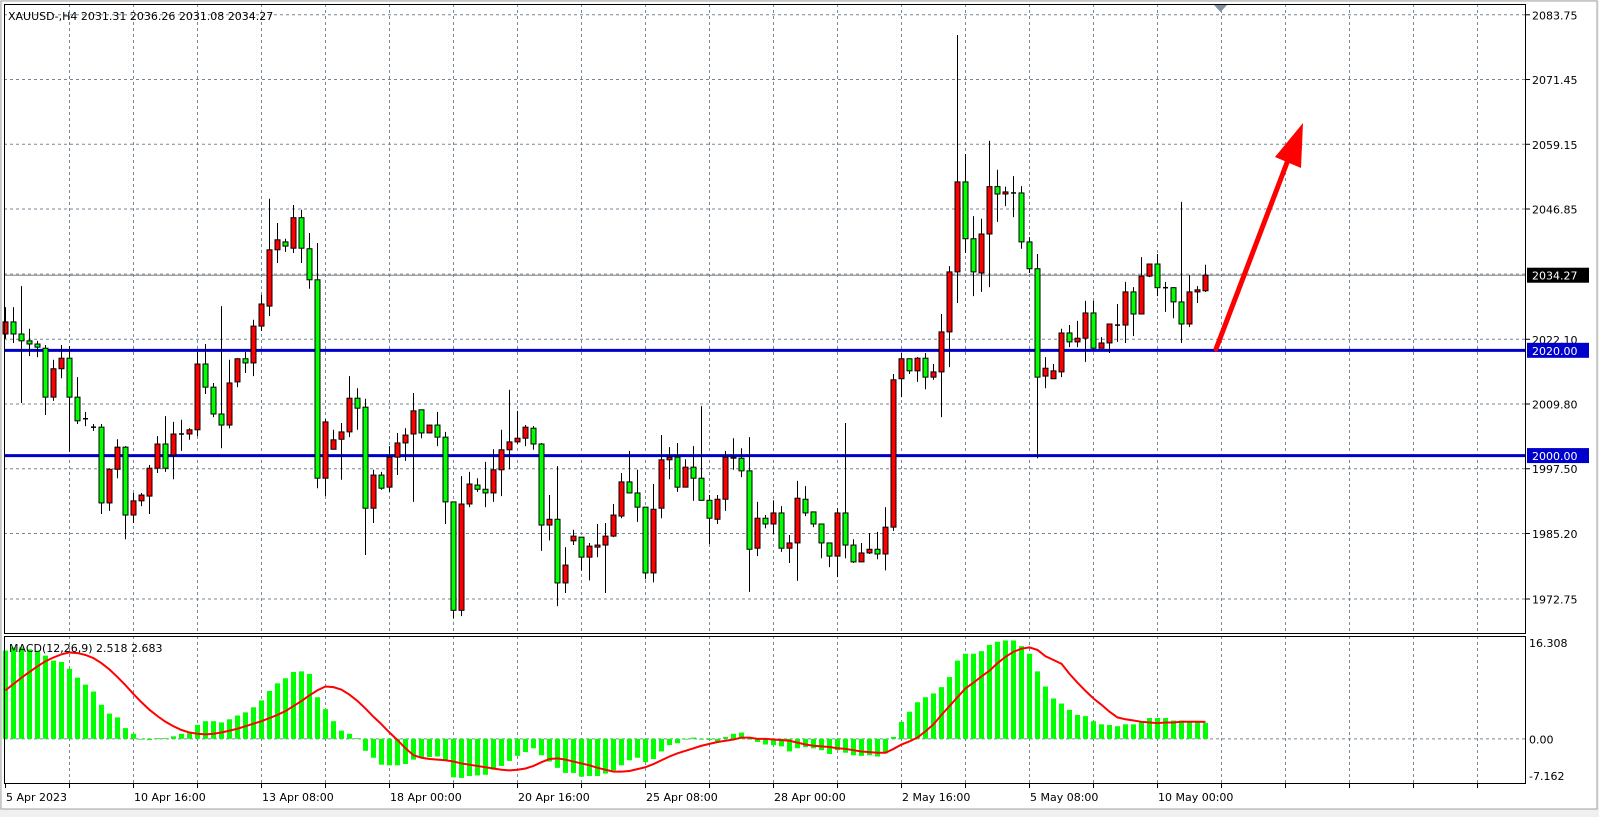  Describe the element at coordinates (936, 797) in the screenshot. I see `time-axis-label: 2 May 16:00` at that location.